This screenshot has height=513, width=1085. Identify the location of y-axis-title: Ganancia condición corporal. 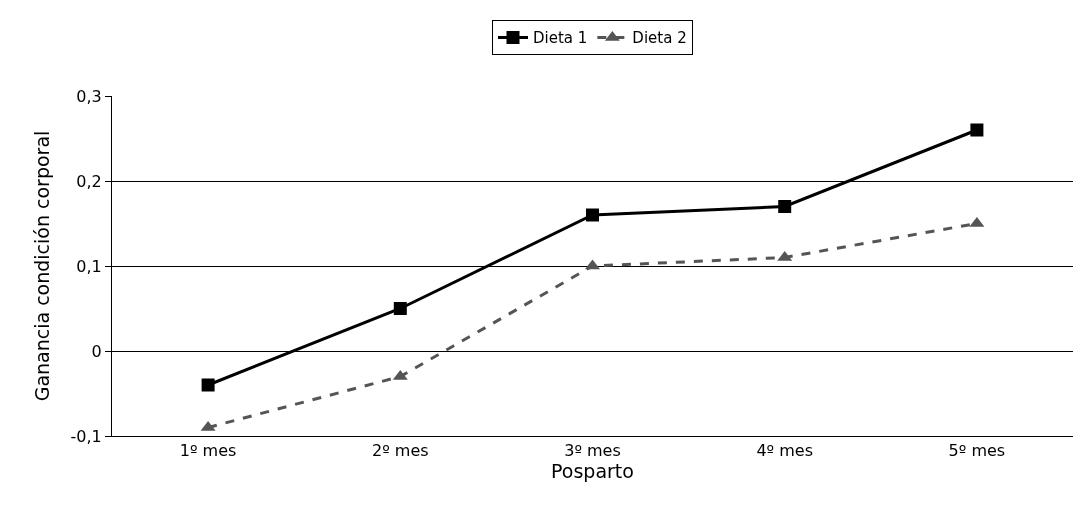
(42, 266).